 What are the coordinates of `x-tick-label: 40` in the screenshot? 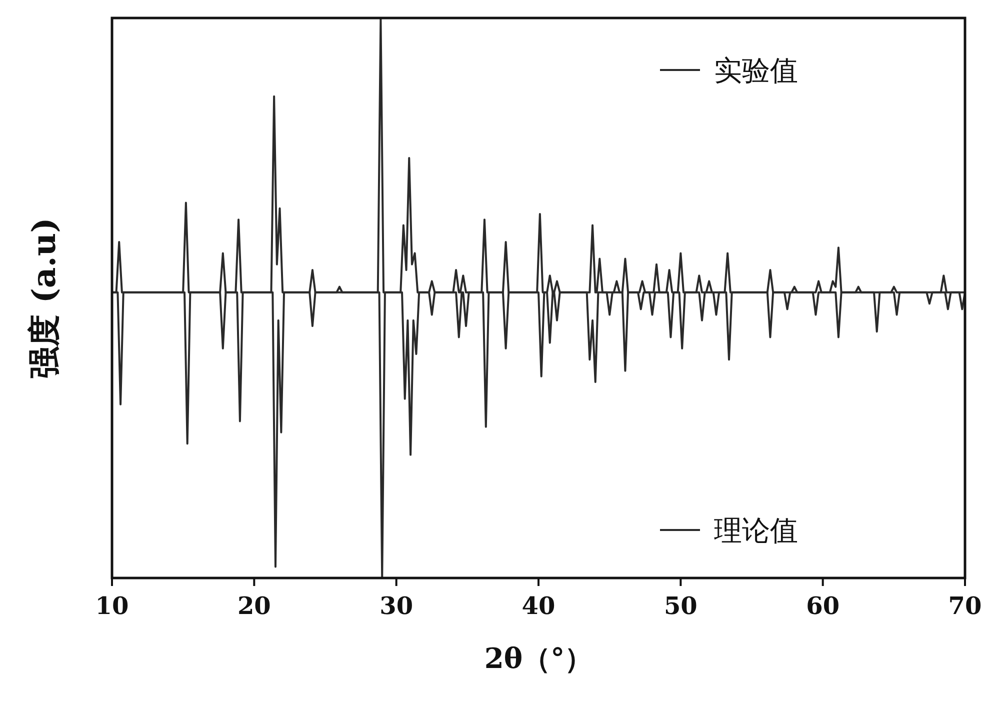 It's located at (539, 605).